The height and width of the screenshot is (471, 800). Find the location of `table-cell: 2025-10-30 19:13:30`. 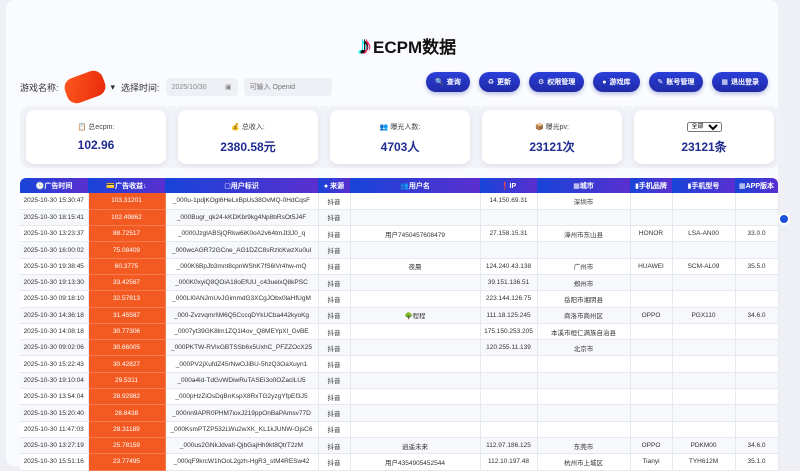

table-cell: 2025-10-30 19:13:30 is located at coordinates (54, 283).